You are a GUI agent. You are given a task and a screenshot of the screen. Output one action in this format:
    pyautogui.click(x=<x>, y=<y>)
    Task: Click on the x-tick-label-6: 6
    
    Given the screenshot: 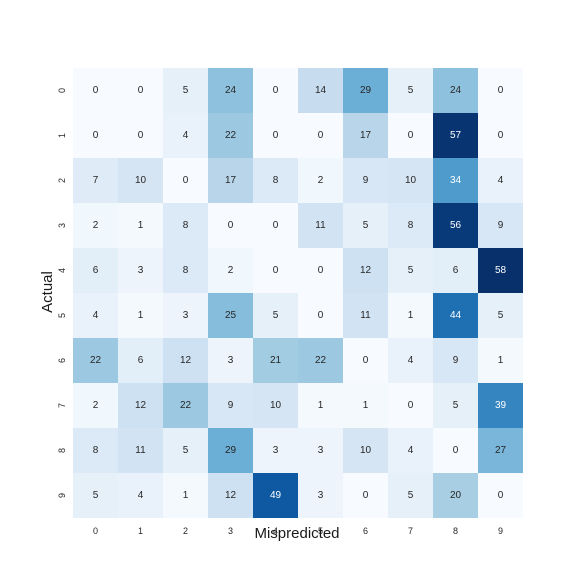 What is the action you would take?
    pyautogui.click(x=365, y=531)
    